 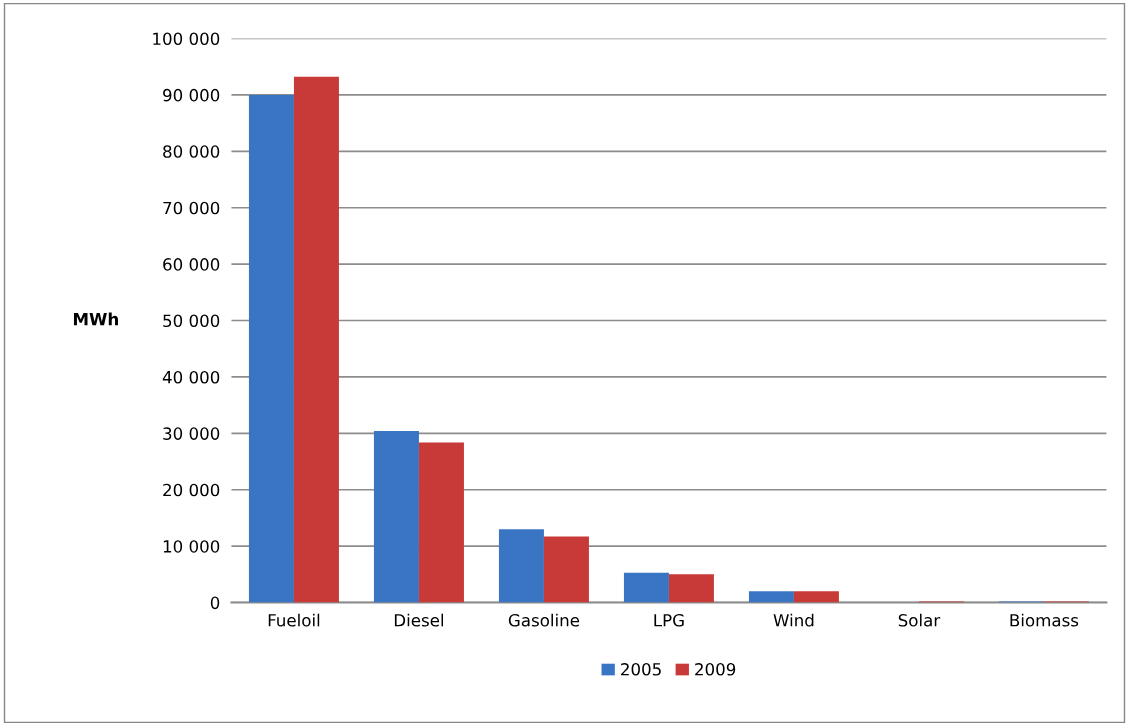 I want to click on x-tick-label: Solar, so click(x=919, y=620).